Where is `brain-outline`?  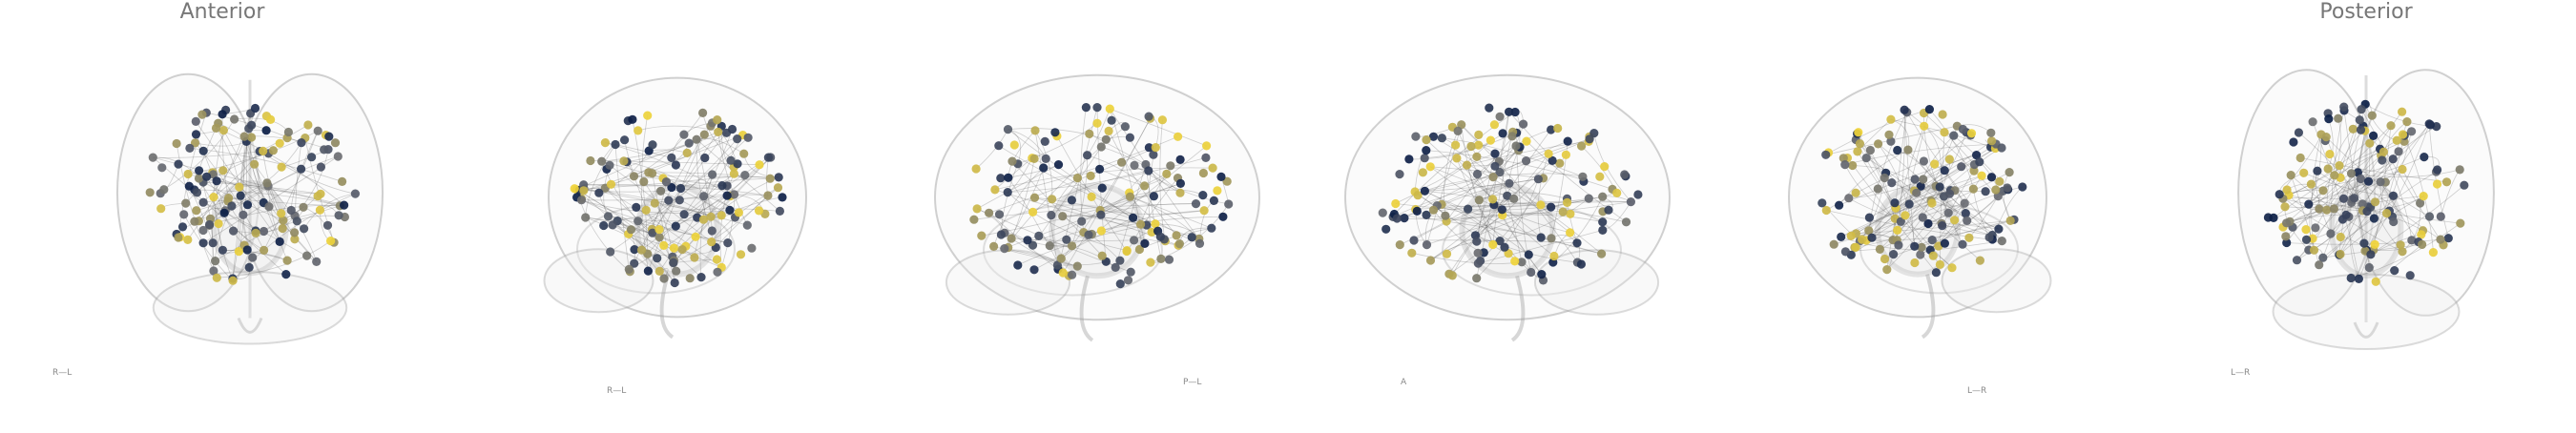 brain-outline is located at coordinates (675, 208).